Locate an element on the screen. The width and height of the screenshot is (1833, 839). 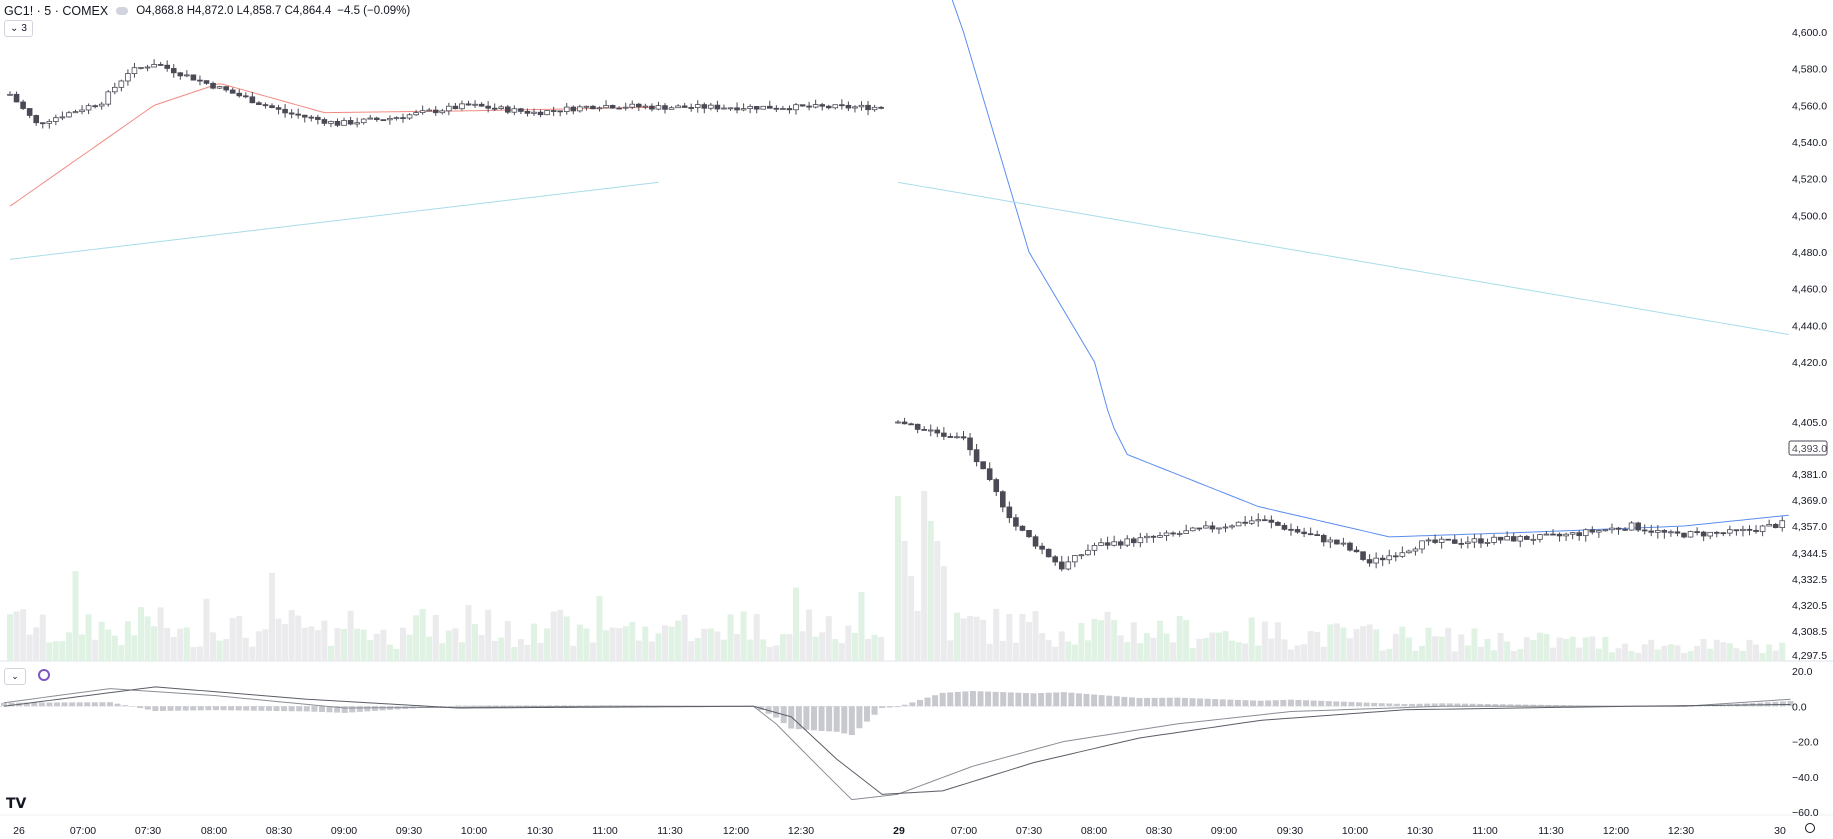
tradingview-logo-icon: TV is located at coordinates (16, 804).